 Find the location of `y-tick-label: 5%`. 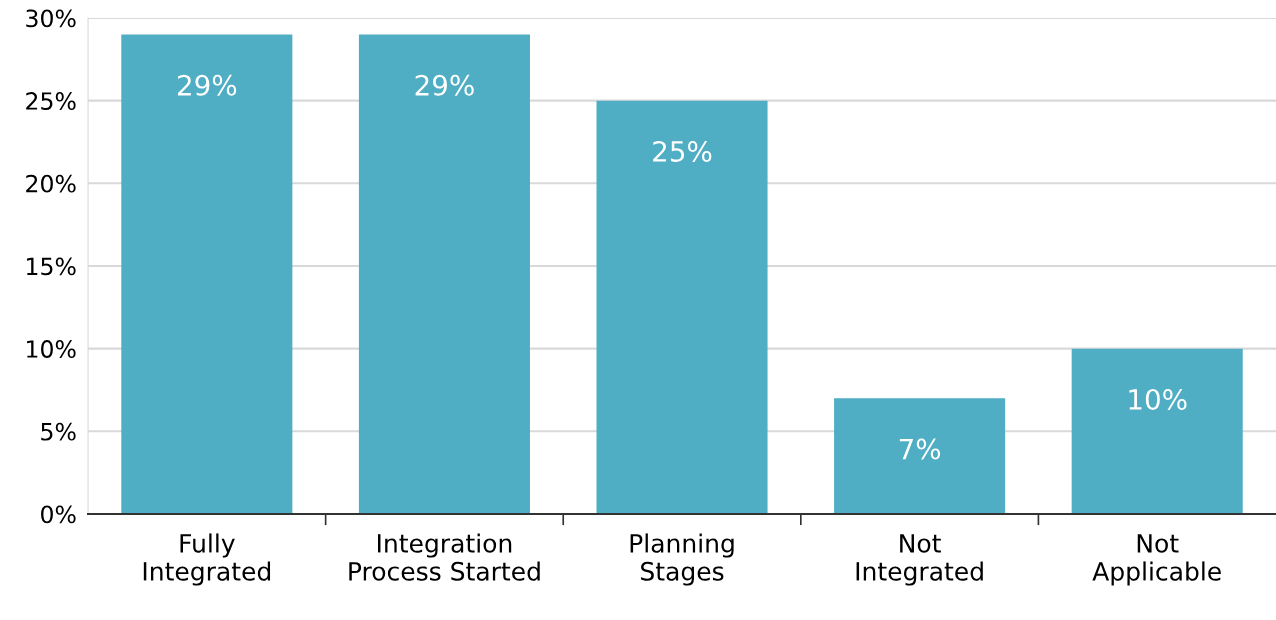

y-tick-label: 5% is located at coordinates (58, 431).